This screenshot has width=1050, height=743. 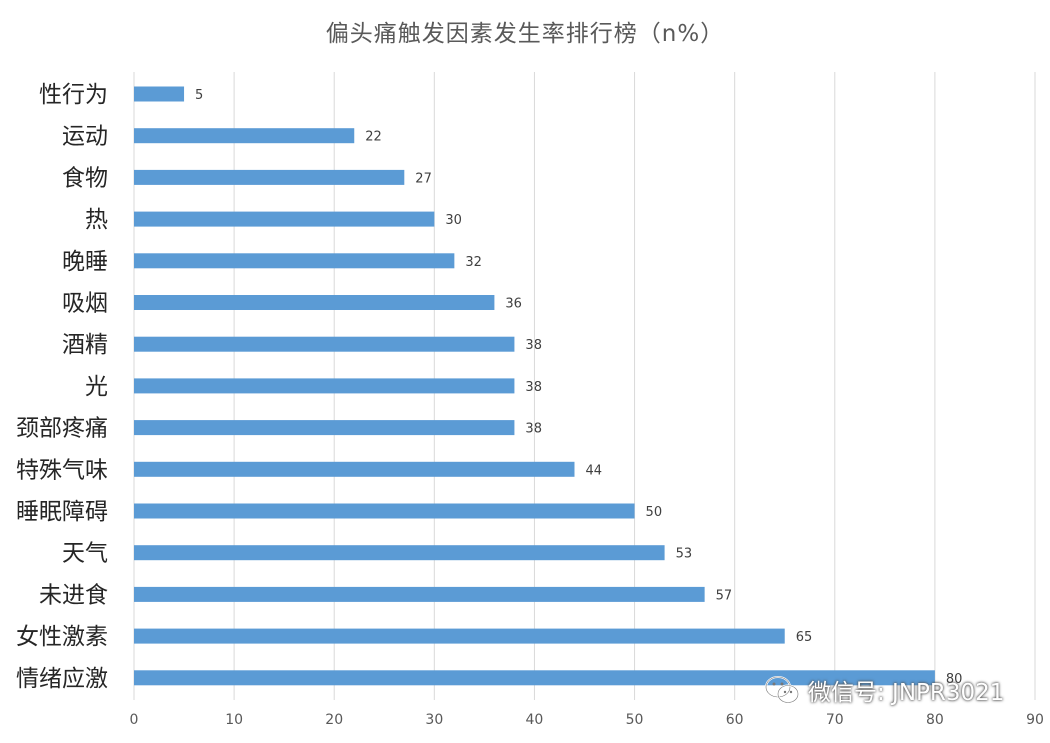 I want to click on data-label: 50, so click(x=654, y=512).